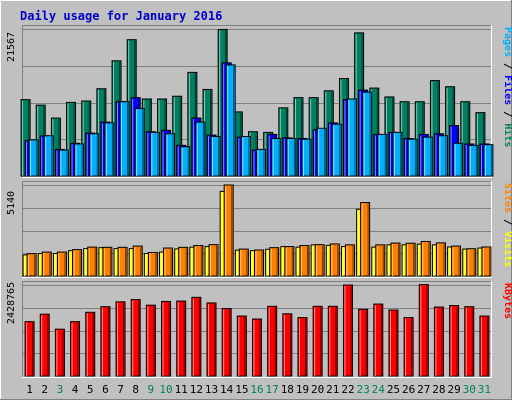  Describe the element at coordinates (332, 389) in the screenshot. I see `x-tick-label: 21` at that location.